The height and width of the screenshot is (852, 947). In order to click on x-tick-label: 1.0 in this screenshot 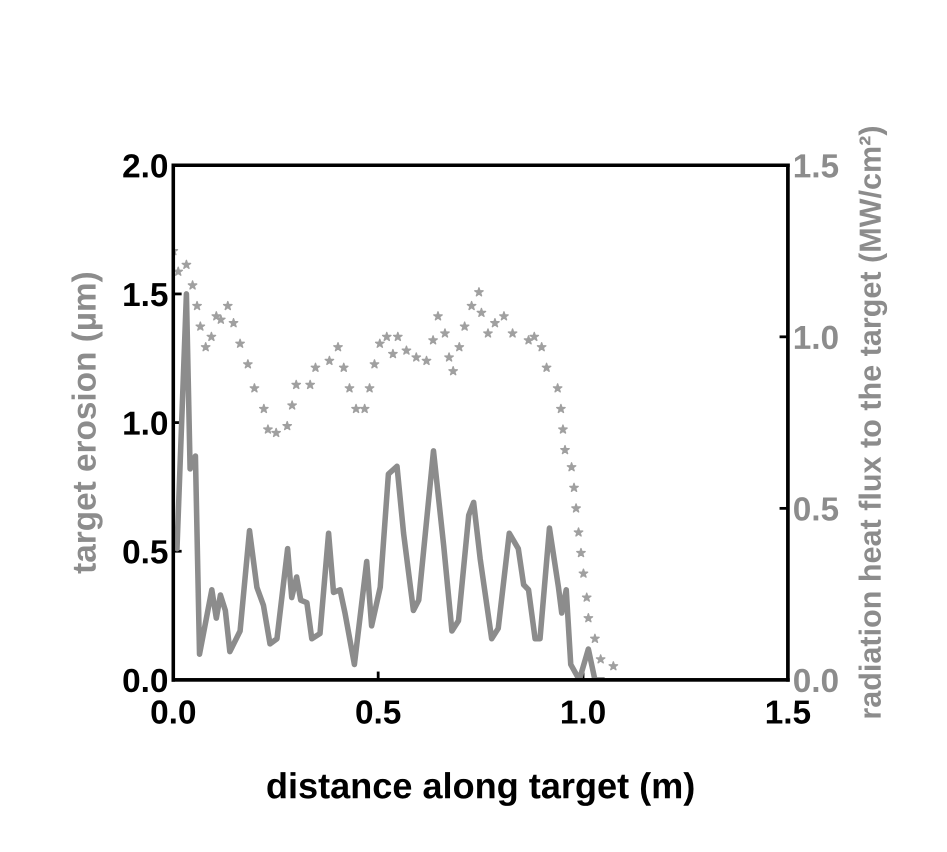, I will do `click(583, 712)`.